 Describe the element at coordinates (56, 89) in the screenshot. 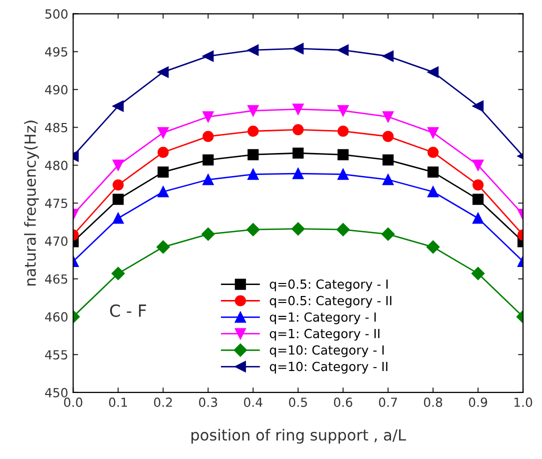

I see `y-tick-label: 490` at that location.